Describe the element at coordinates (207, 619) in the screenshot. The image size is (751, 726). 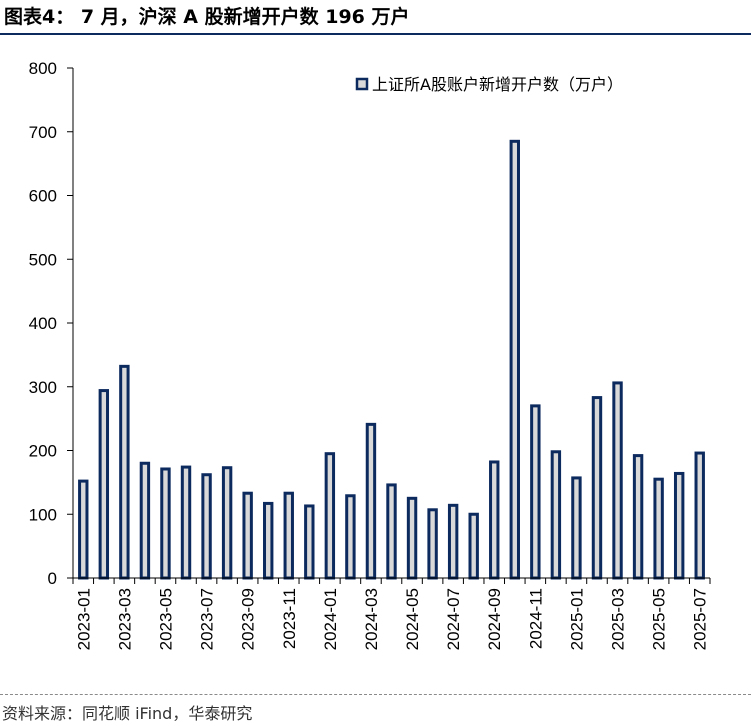
I see `x-tick-label: 2023-07` at that location.